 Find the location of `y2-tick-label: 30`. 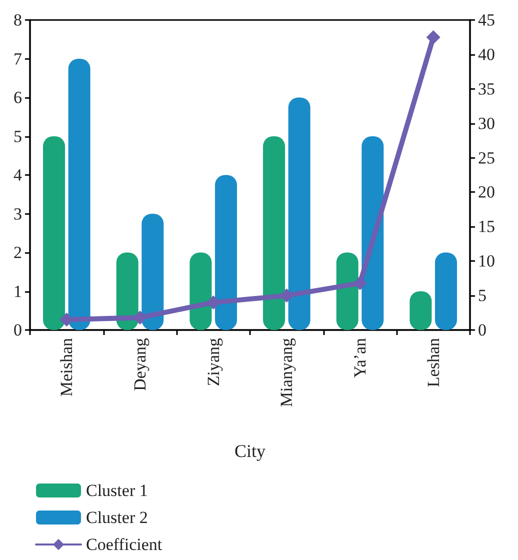

y2-tick-label: 30 is located at coordinates (486, 123).